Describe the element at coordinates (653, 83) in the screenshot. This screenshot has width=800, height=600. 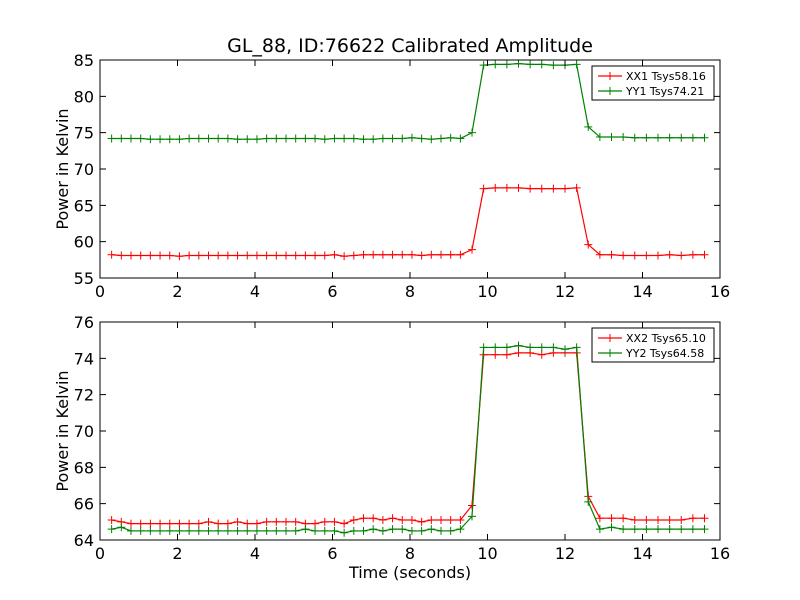
I see `legend: XX1 Tsys58.16 YY1 Tsys74.21` at that location.